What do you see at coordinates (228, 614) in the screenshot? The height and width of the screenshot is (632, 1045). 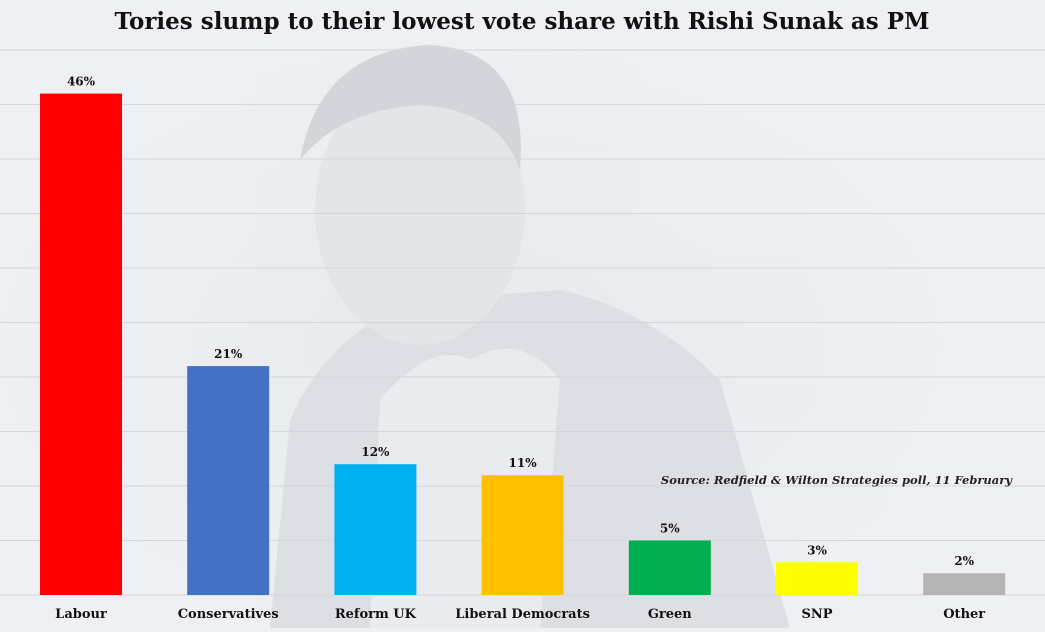 I see `category-label: Conservatives` at bounding box center [228, 614].